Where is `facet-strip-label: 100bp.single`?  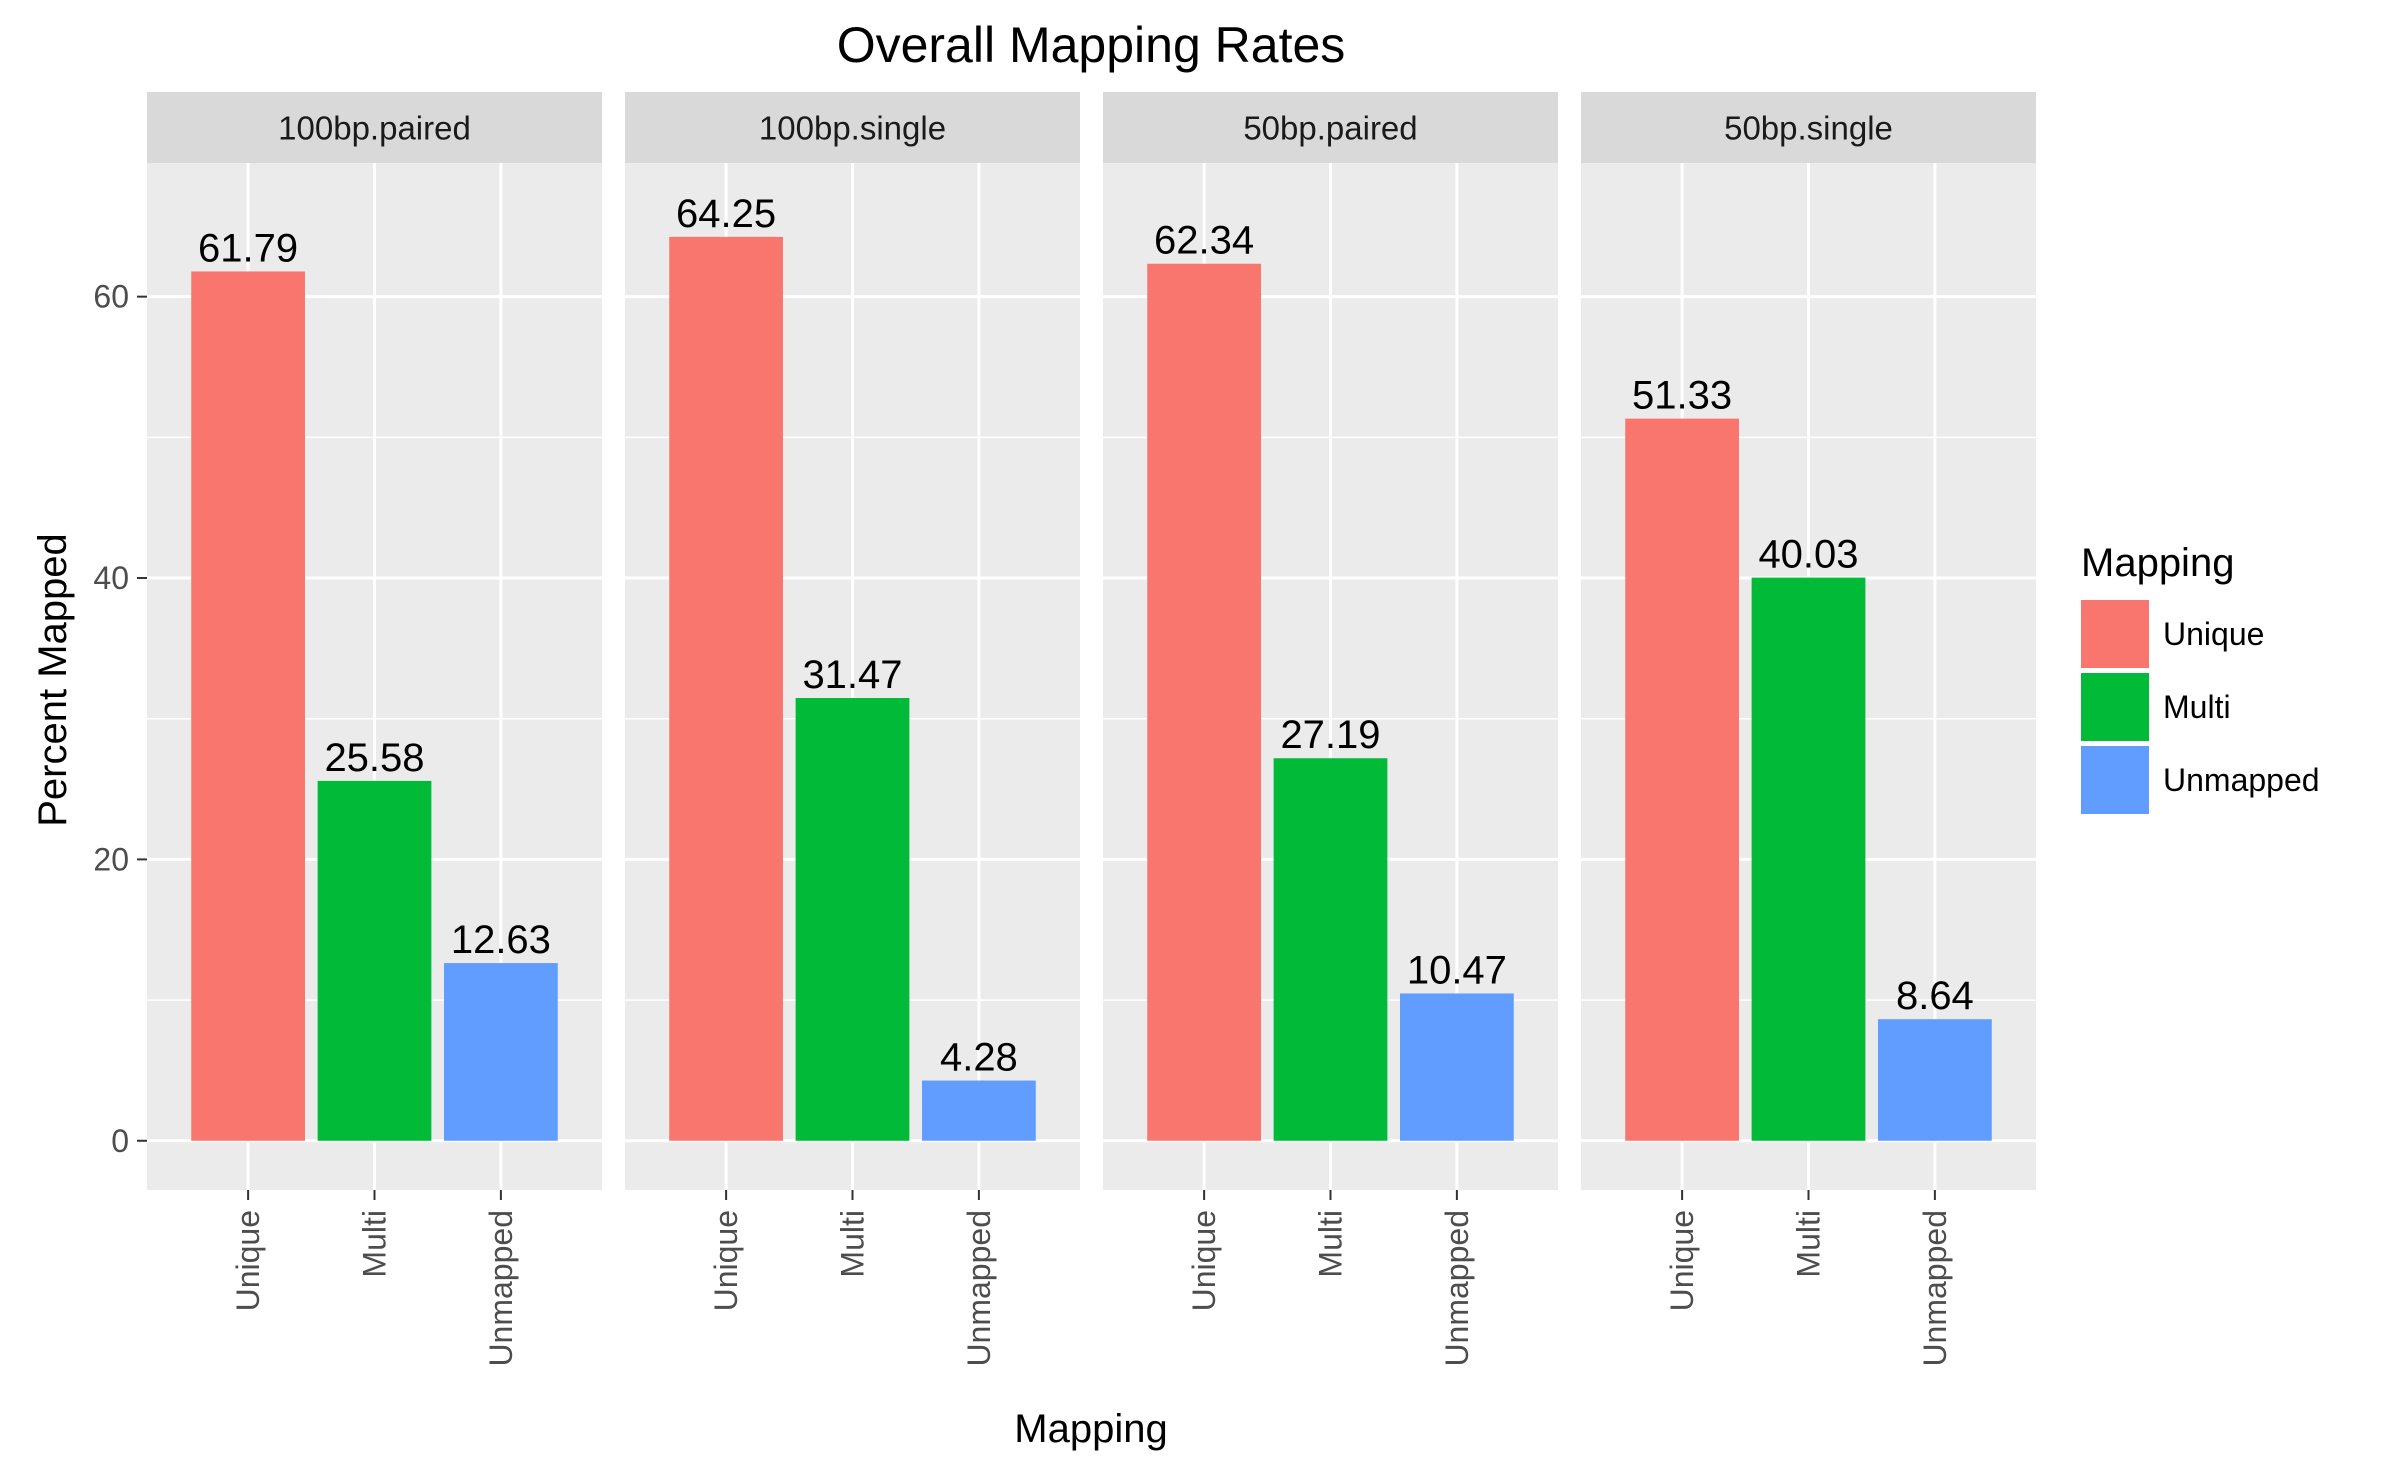 facet-strip-label: 100bp.single is located at coordinates (852, 128).